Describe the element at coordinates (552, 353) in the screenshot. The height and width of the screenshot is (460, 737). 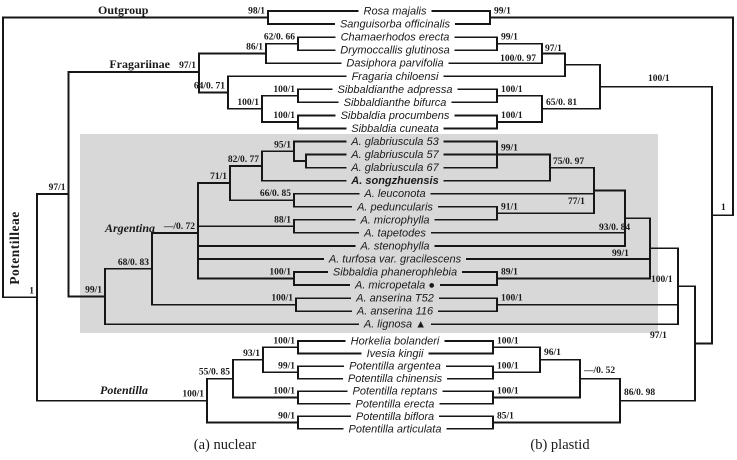
I see `support-value: 96/1` at that location.